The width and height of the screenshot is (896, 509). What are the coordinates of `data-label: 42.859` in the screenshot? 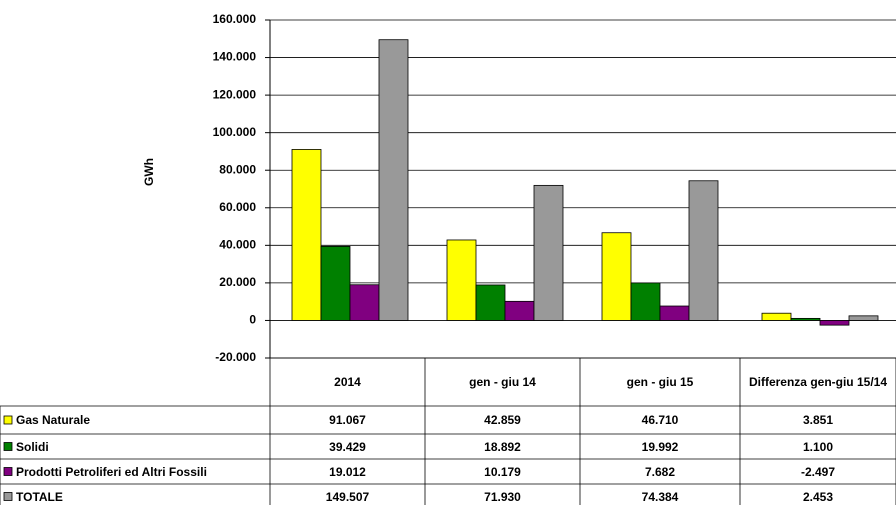 It's located at (502, 420).